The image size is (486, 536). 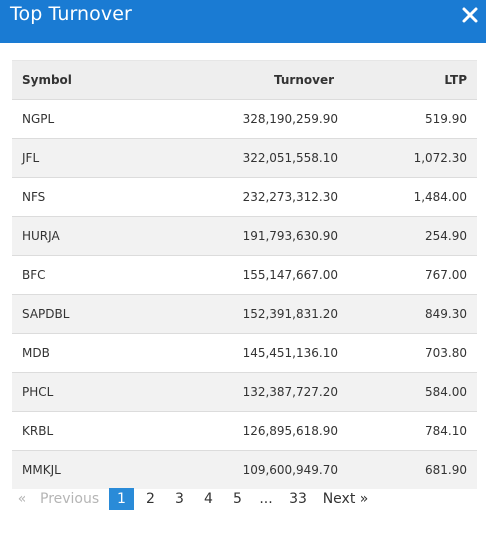 I want to click on table-row: MMKJL 109,600,949.70 681.90, so click(x=244, y=469).